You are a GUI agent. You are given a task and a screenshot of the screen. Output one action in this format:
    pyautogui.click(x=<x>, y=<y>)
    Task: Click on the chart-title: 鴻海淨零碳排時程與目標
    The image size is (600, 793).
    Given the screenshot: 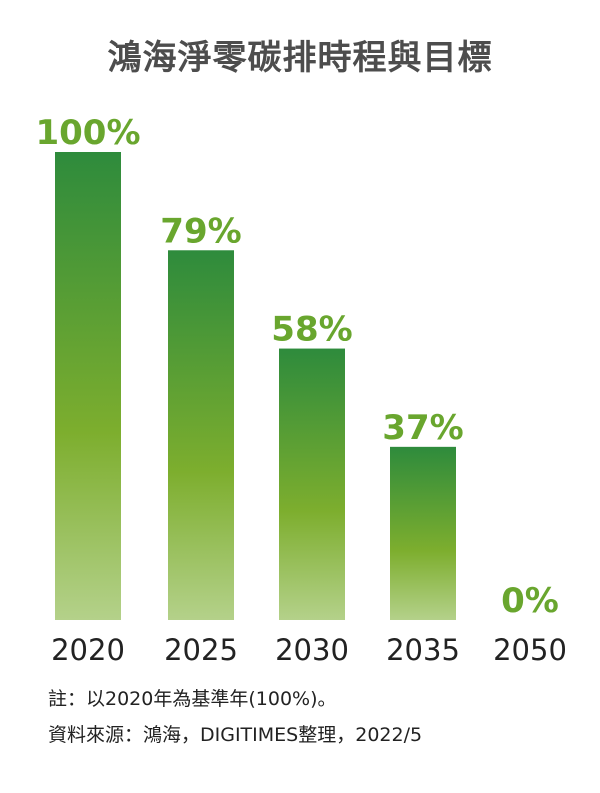 What is the action you would take?
    pyautogui.click(x=300, y=58)
    